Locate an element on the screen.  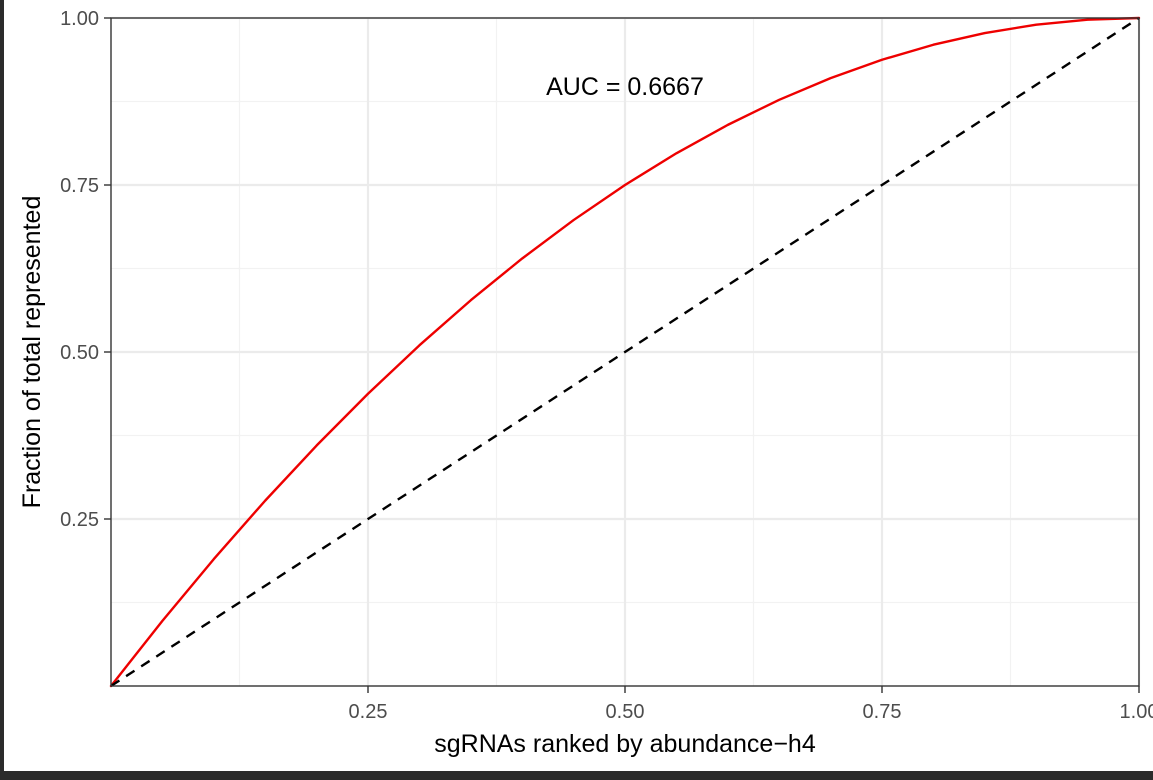
x-tick-label: 0.75 is located at coordinates (882, 712).